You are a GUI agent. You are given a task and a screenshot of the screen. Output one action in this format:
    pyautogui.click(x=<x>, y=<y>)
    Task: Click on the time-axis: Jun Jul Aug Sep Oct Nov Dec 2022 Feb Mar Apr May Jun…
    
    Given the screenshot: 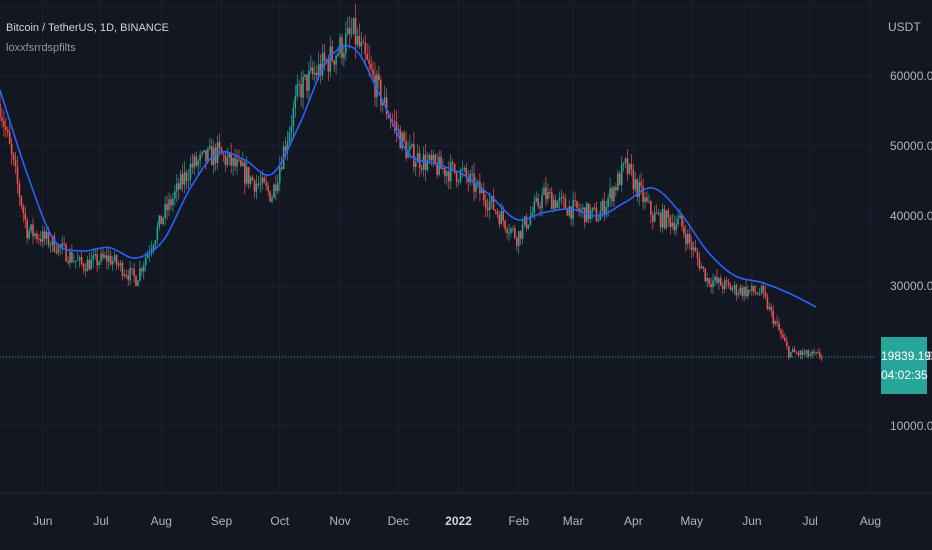 What is the action you would take?
    pyautogui.click(x=457, y=521)
    